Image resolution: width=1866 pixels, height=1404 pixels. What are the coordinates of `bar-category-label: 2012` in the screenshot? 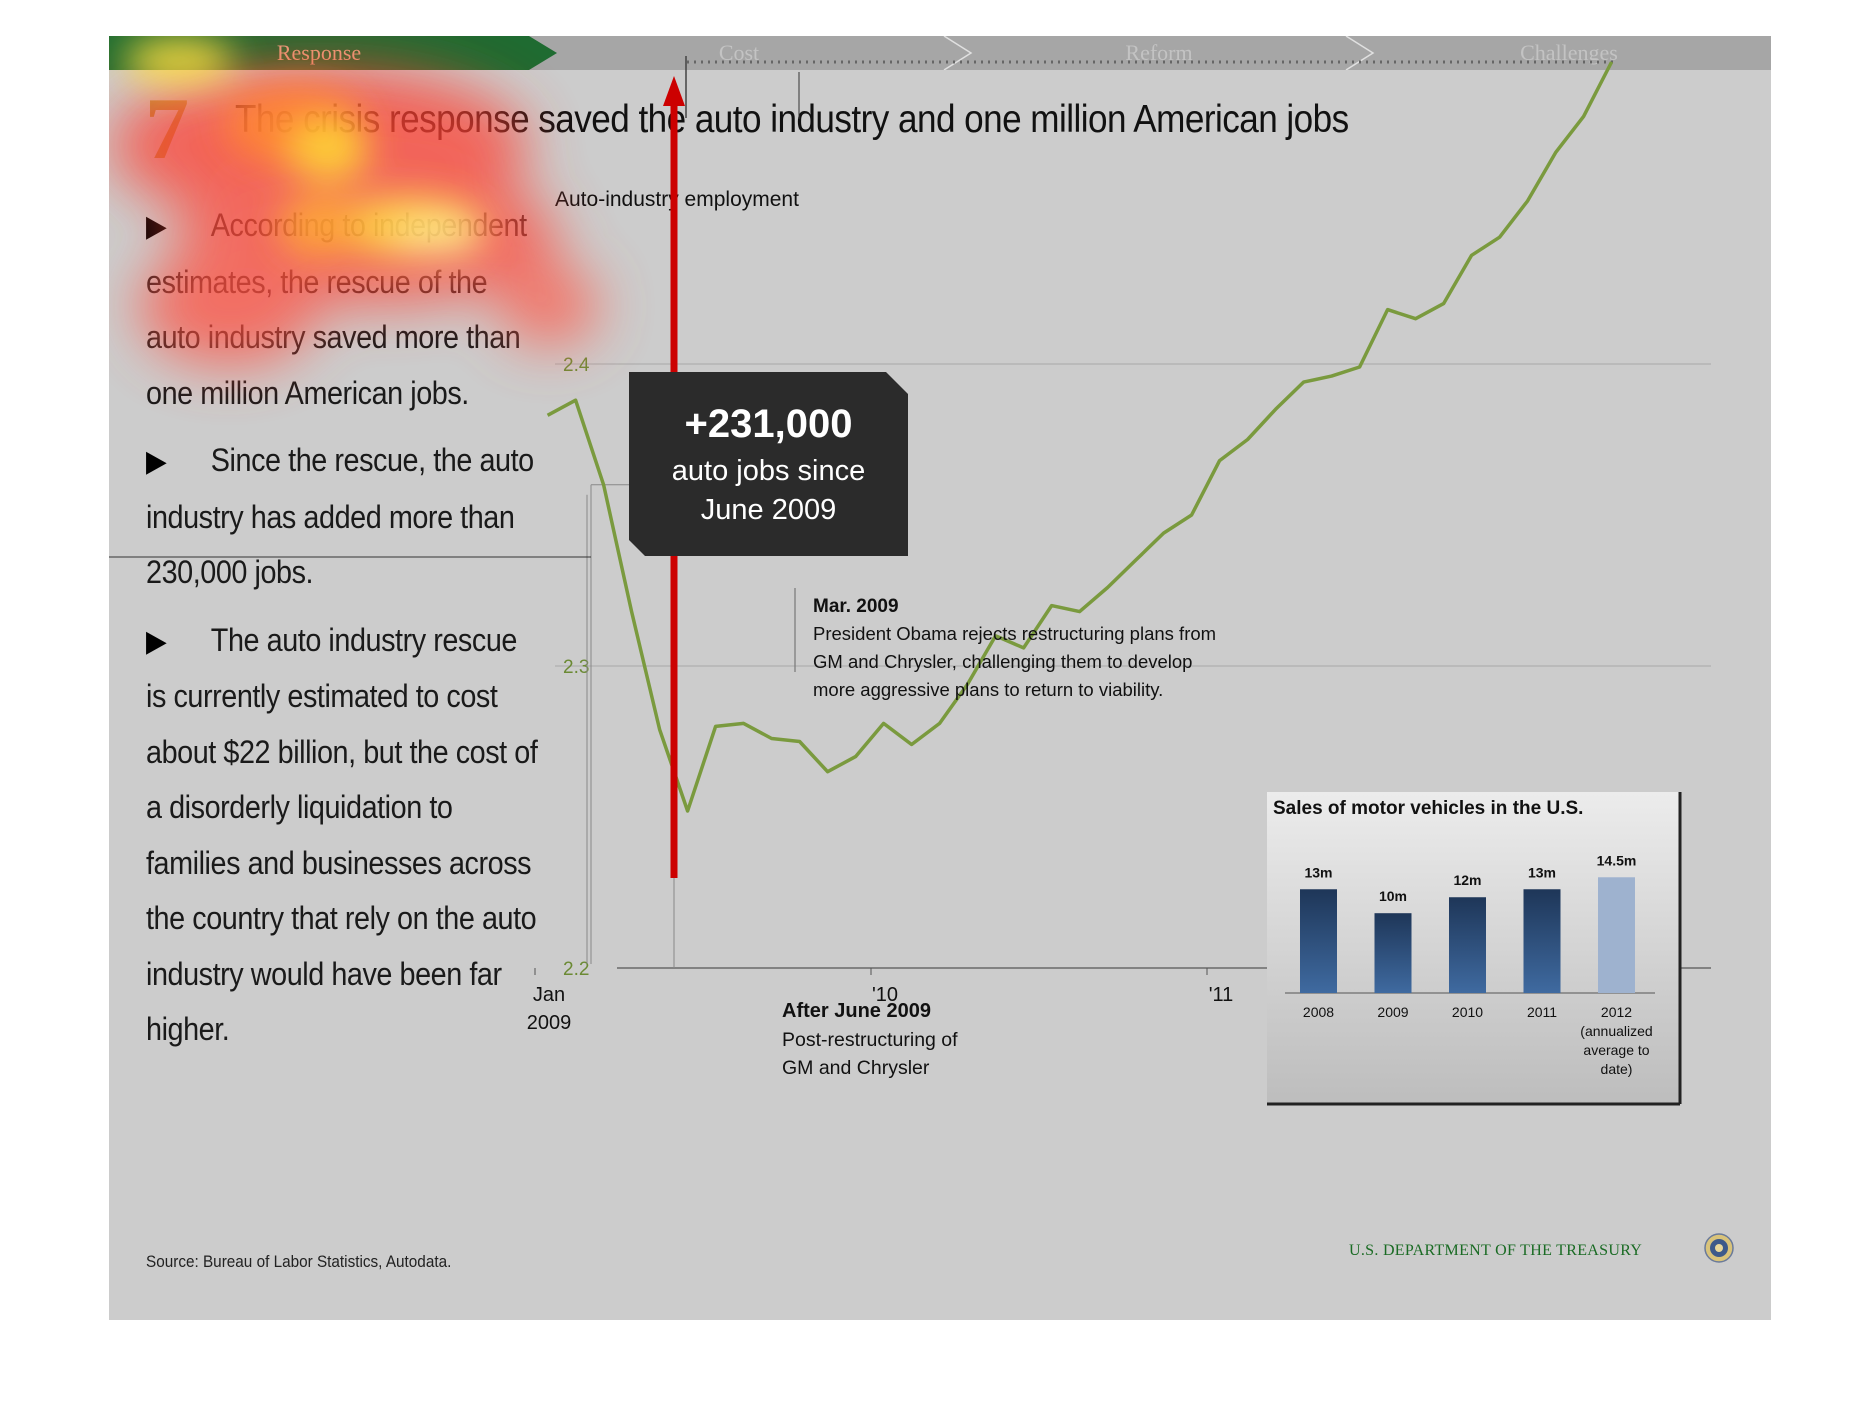 It's located at (1616, 1012).